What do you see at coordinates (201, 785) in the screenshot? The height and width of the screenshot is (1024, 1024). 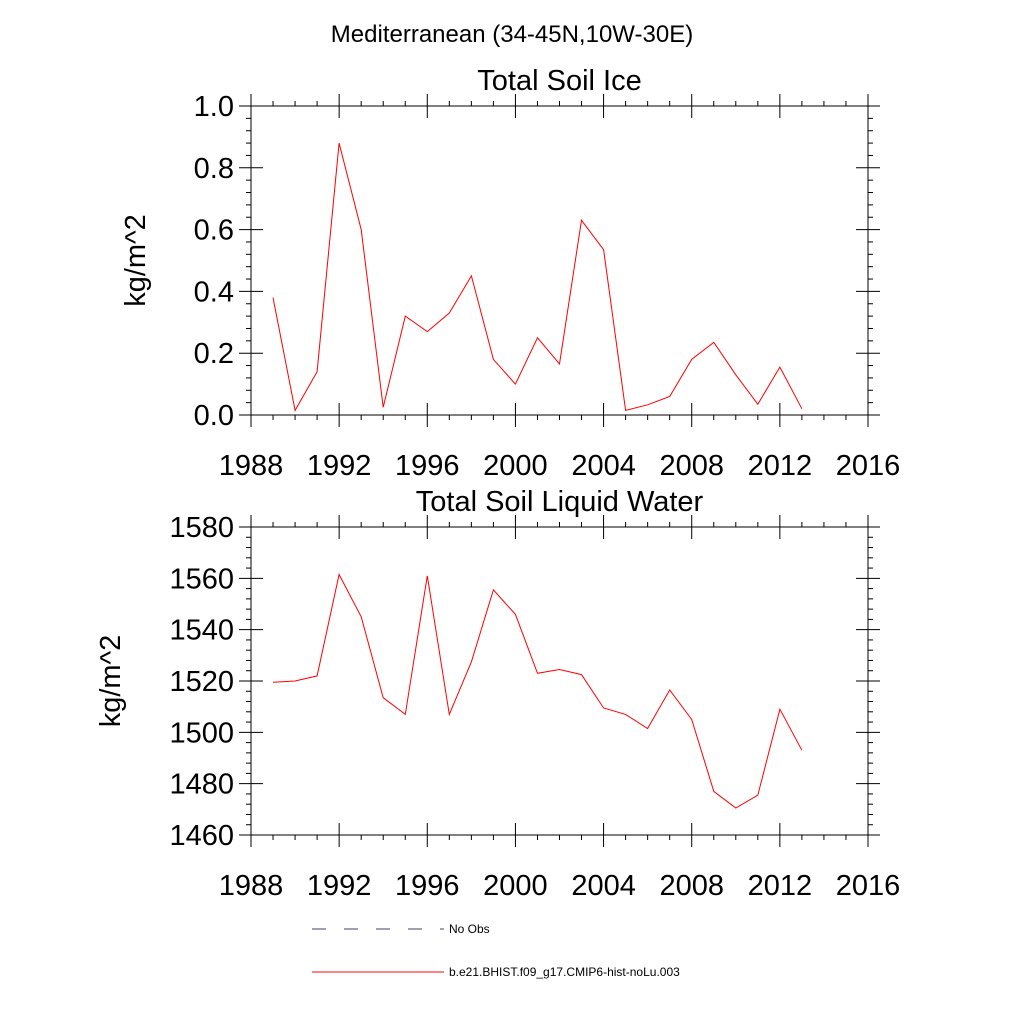 I see `y-tick-label: 1480` at bounding box center [201, 785].